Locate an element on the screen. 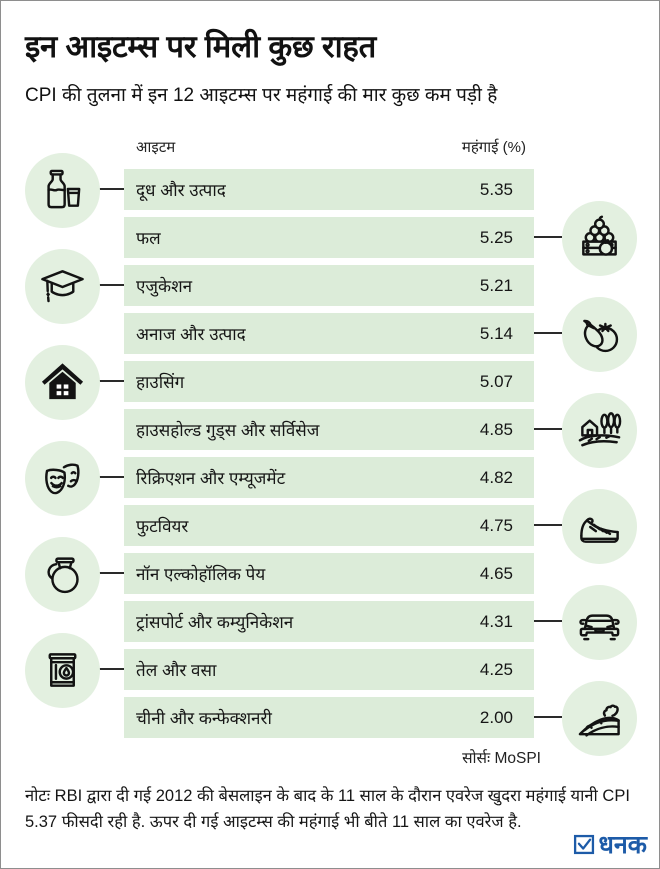 The width and height of the screenshot is (660, 869). fruit-crate-icon is located at coordinates (599, 235).